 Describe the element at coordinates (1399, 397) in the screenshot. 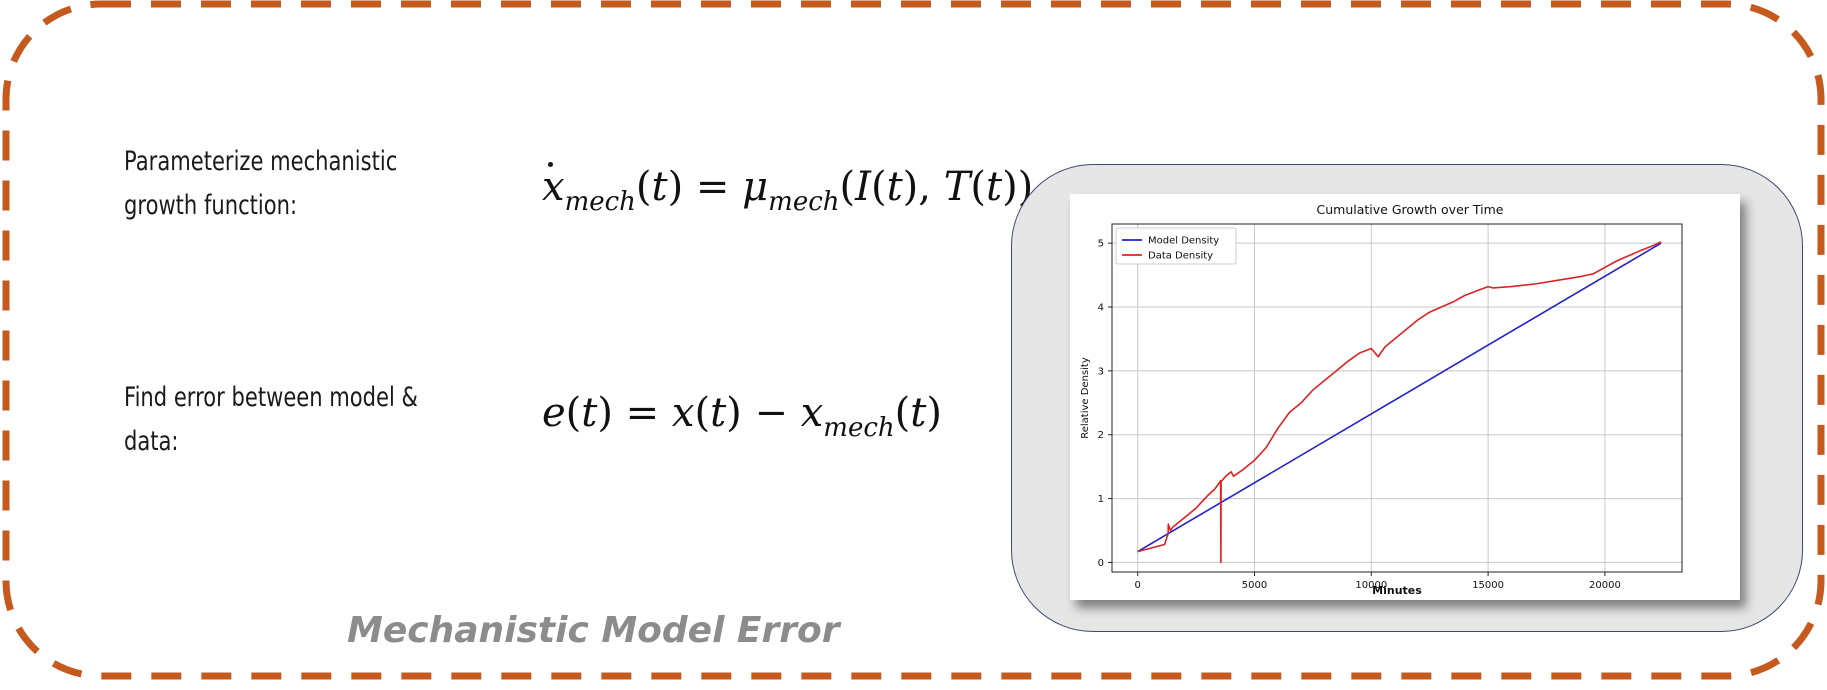

I see `model-density-line` at that location.